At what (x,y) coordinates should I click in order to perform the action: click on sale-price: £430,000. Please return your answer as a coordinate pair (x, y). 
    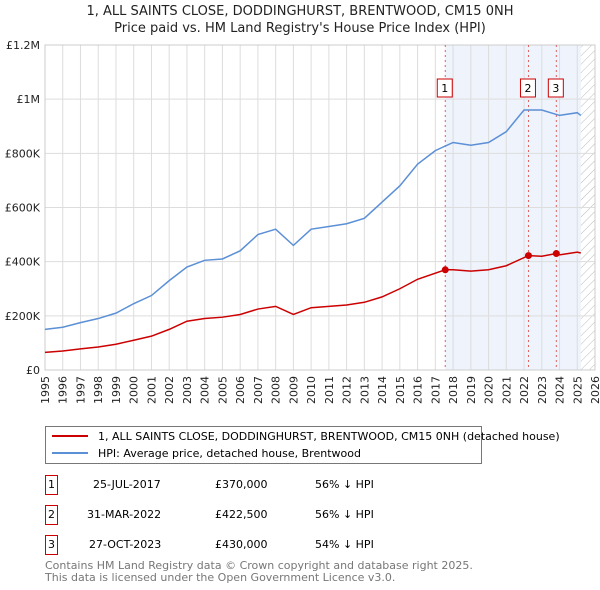
    Looking at the image, I should click on (241, 544).